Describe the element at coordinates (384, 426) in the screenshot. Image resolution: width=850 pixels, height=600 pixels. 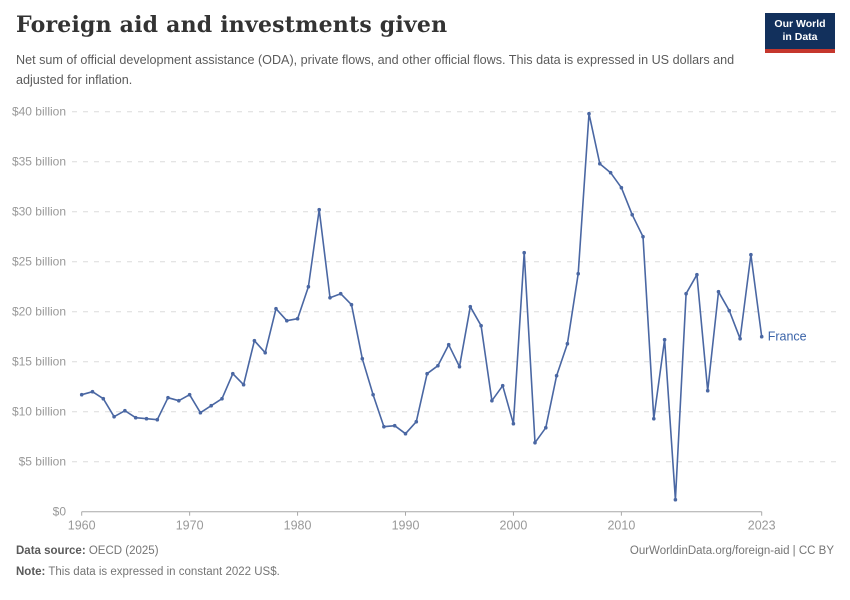
I see `data-point-1988` at that location.